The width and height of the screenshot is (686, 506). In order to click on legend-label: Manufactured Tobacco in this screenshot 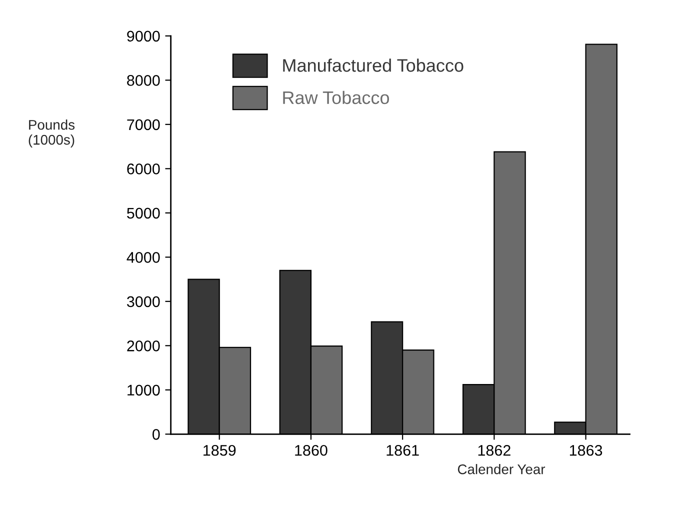, I will do `click(373, 65)`.